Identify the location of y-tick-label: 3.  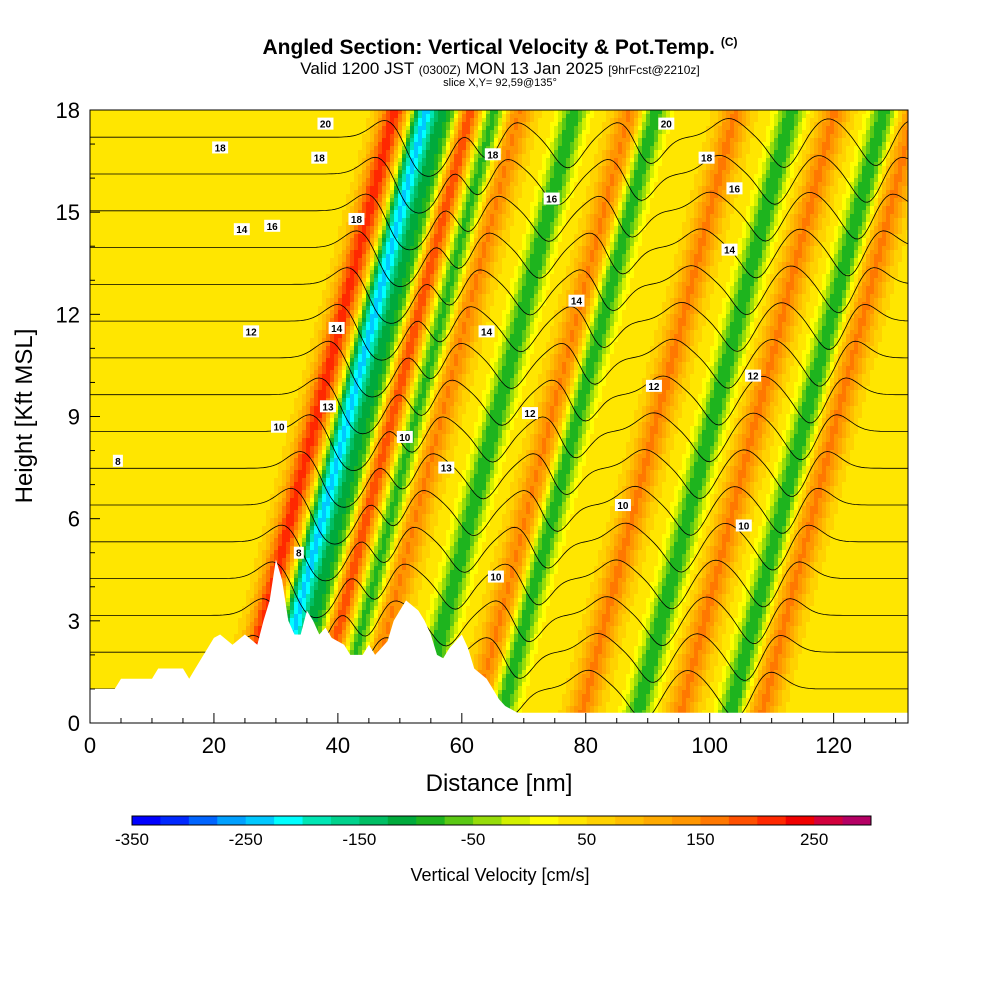
(74, 621).